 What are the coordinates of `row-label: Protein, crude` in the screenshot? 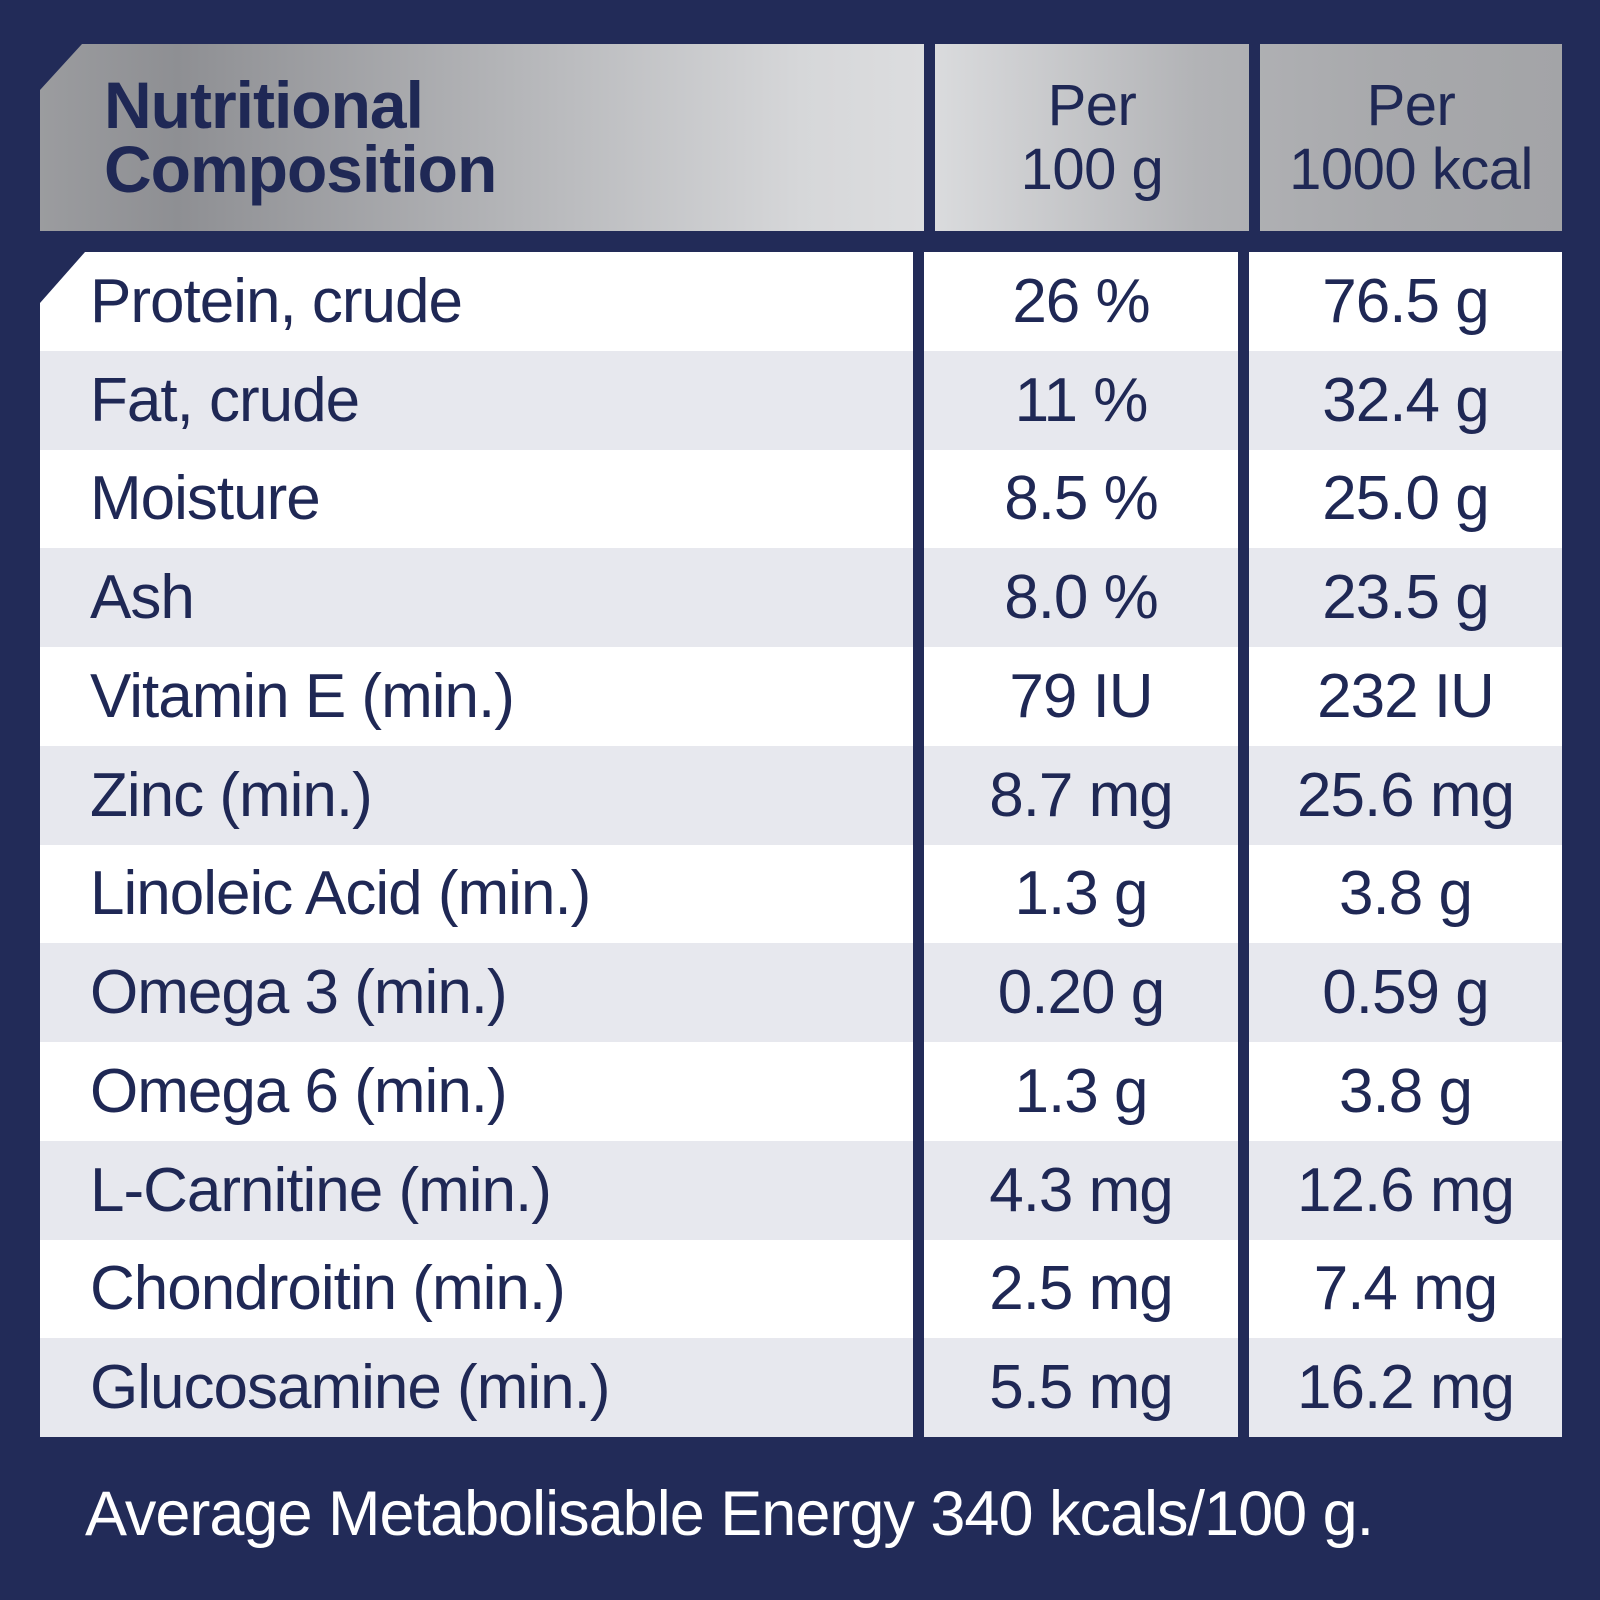 It's located at (276, 301).